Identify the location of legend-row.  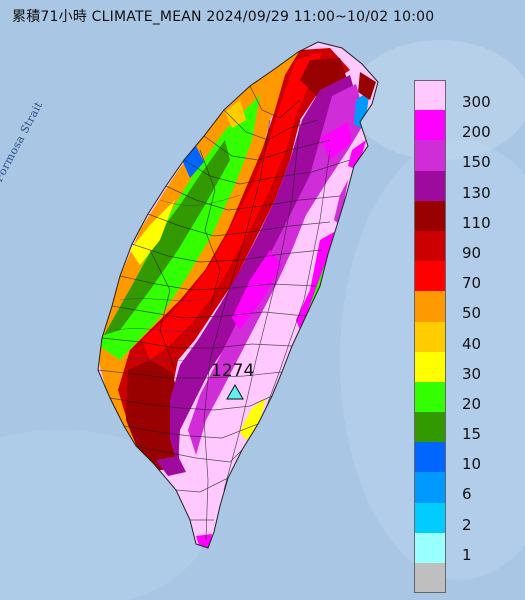
(462, 578).